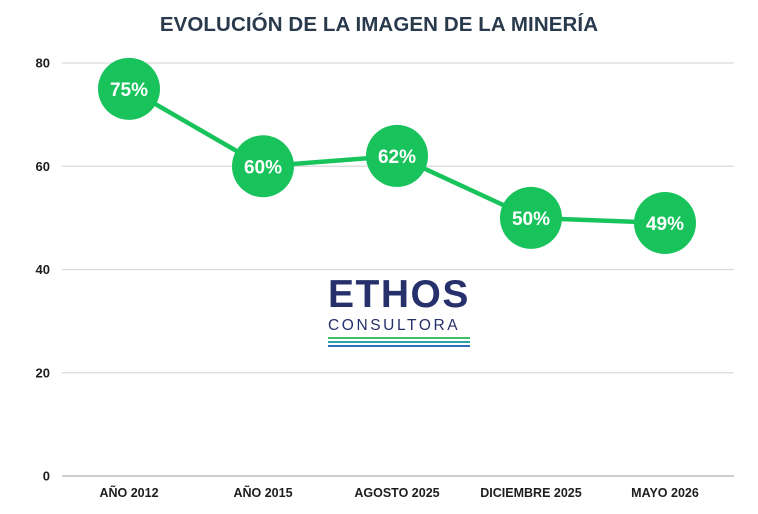  I want to click on logo-line-green, so click(399, 338).